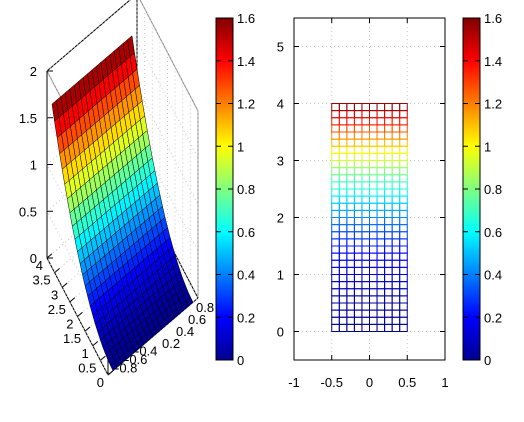 This screenshot has width=524, height=422. What do you see at coordinates (280, 161) in the screenshot?
I see `mesh-y-tick-label: 3` at bounding box center [280, 161].